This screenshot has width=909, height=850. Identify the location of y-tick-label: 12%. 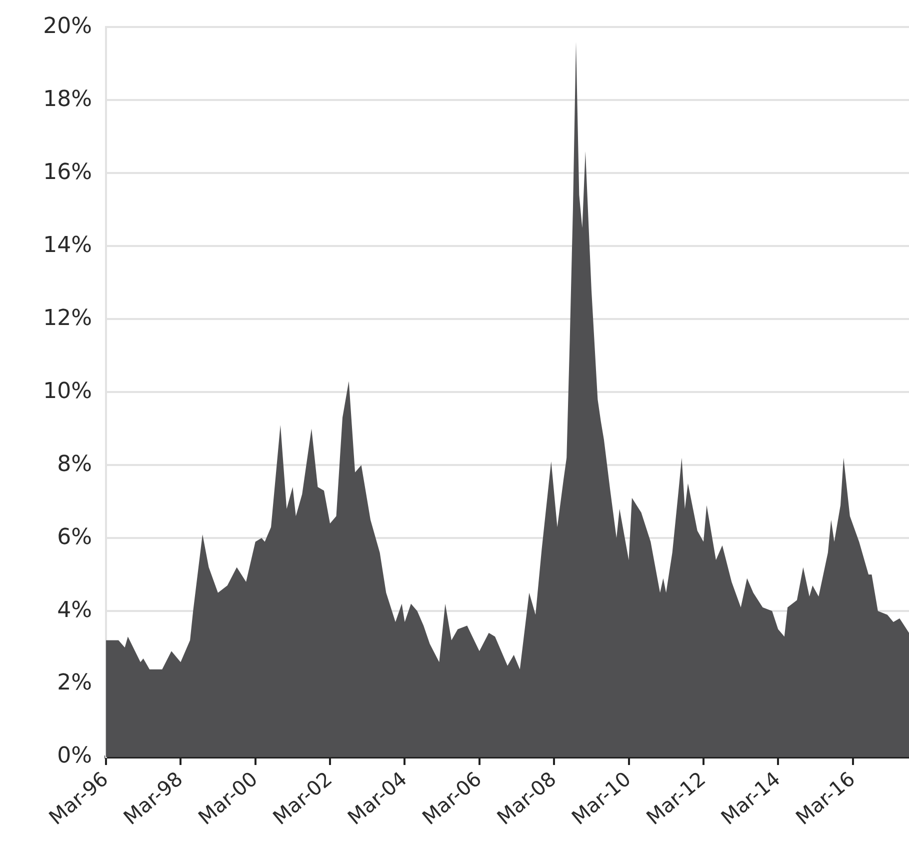
(67, 318).